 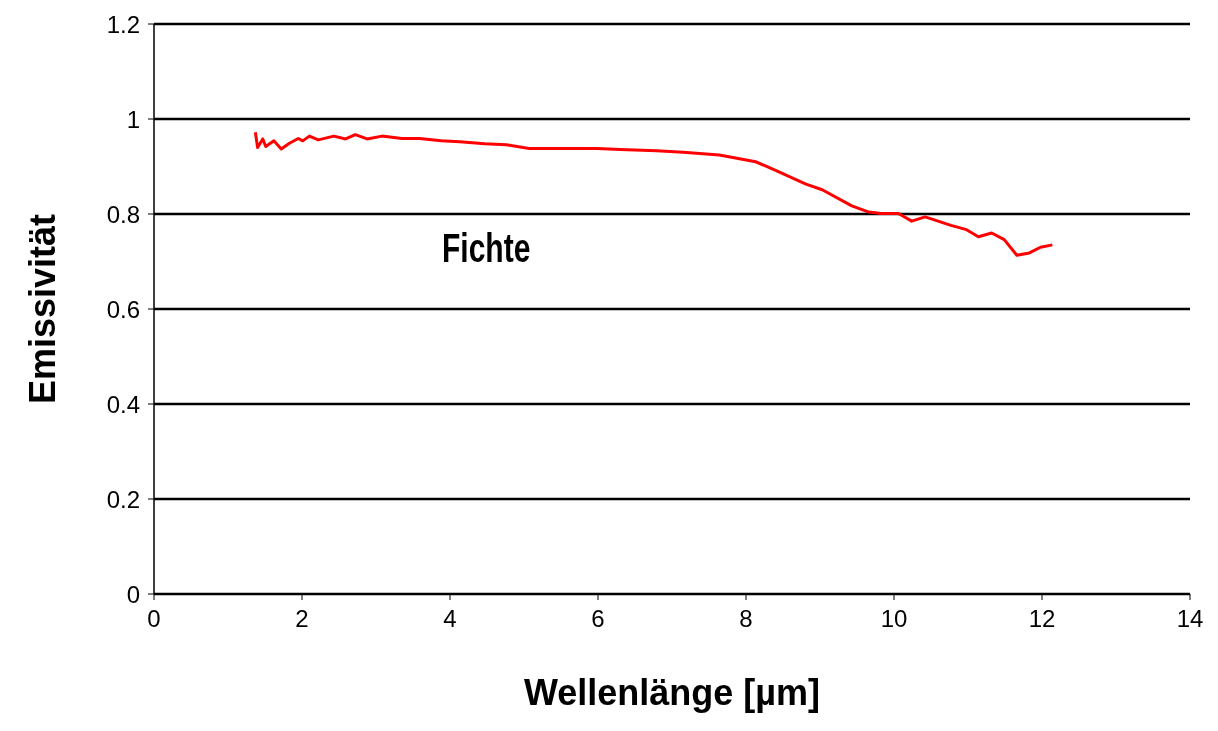 What do you see at coordinates (123, 404) in the screenshot?
I see `y-tick-label: 0.4` at bounding box center [123, 404].